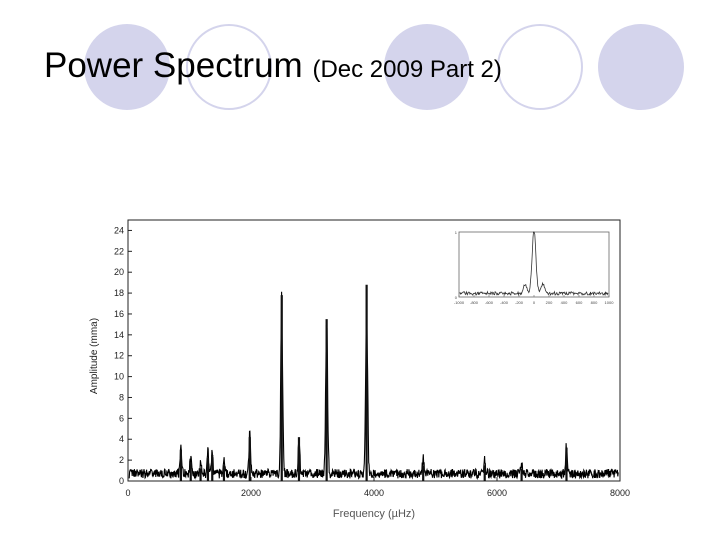 The width and height of the screenshot is (720, 540). Describe the element at coordinates (504, 302) in the screenshot. I see `inset-x-tick-label: -400` at that location.